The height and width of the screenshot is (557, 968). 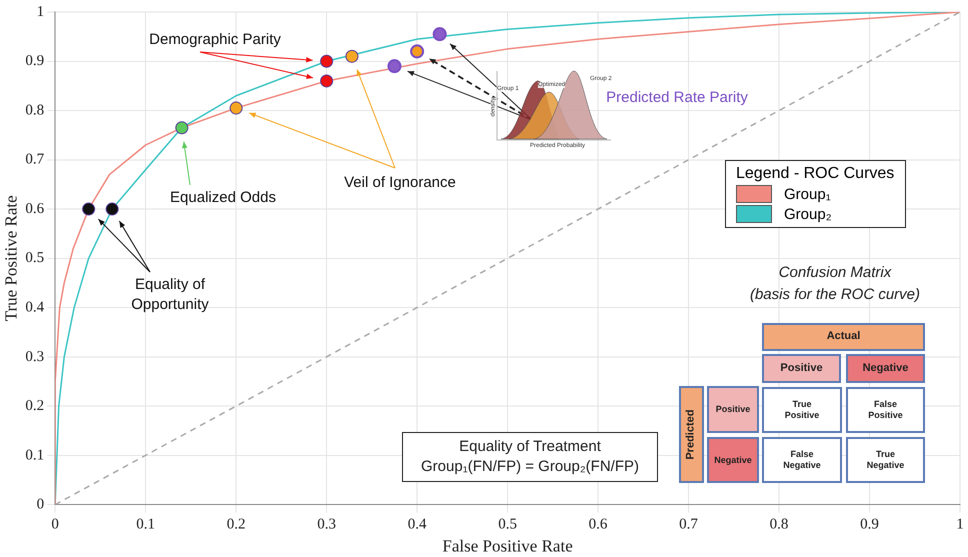 What do you see at coordinates (35, 160) in the screenshot?
I see `y-tick-label: 0.7` at bounding box center [35, 160].